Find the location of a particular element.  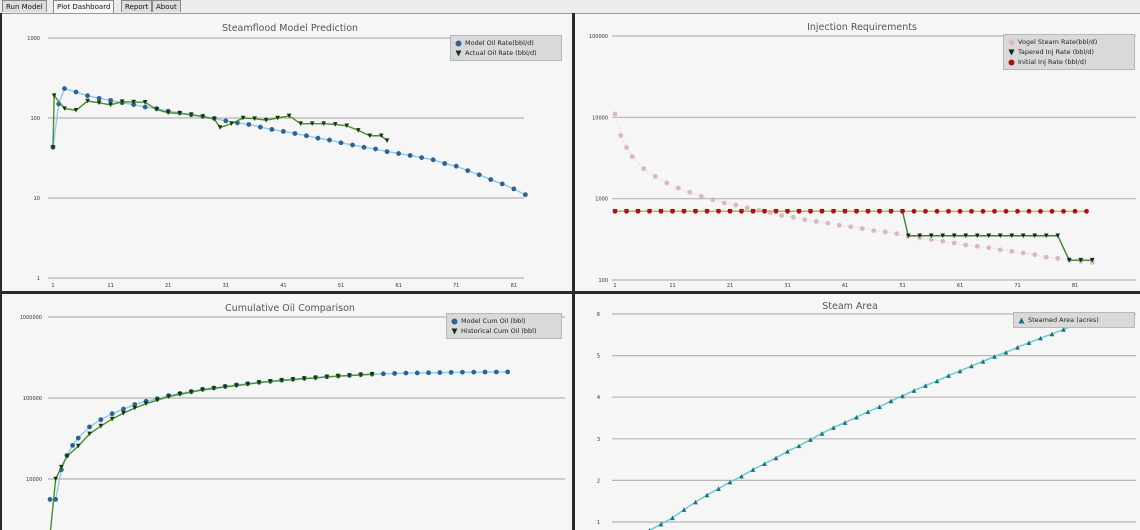

y-tick-label: 1000 is located at coordinates (601, 200).